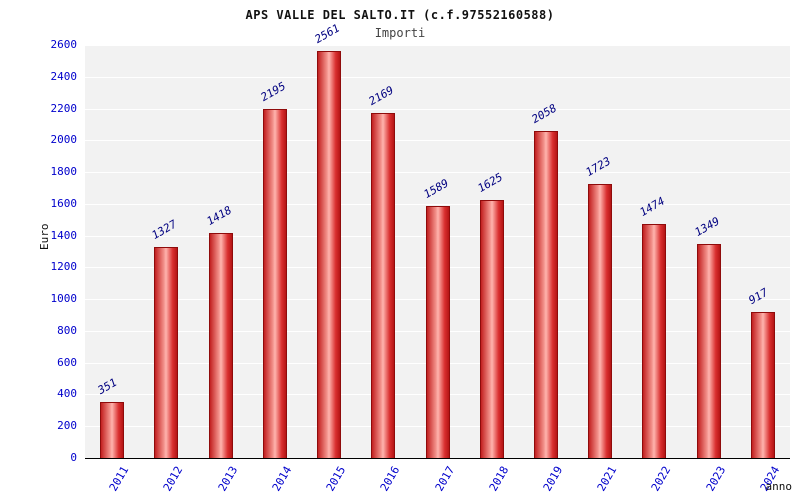 Image resolution: width=800 pixels, height=500 pixels. I want to click on y-tick-label: 1000, so click(64, 299).